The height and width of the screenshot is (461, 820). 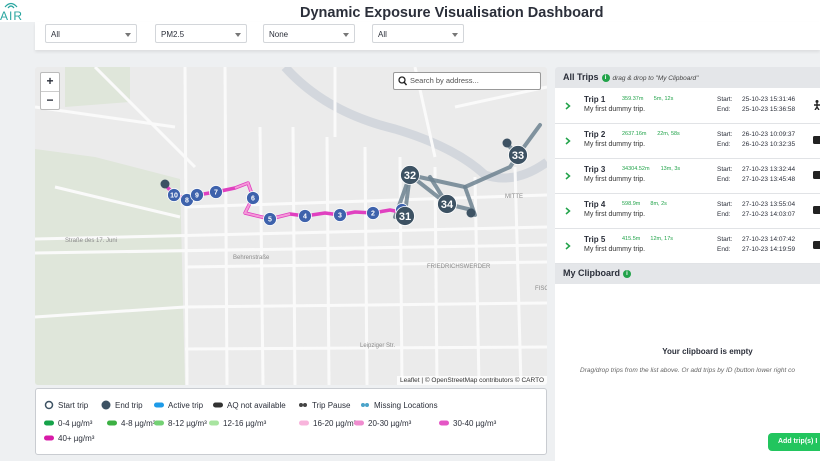 I want to click on trips-header: All Trips i drag & drop to "My Clipboard", so click(x=687, y=77).